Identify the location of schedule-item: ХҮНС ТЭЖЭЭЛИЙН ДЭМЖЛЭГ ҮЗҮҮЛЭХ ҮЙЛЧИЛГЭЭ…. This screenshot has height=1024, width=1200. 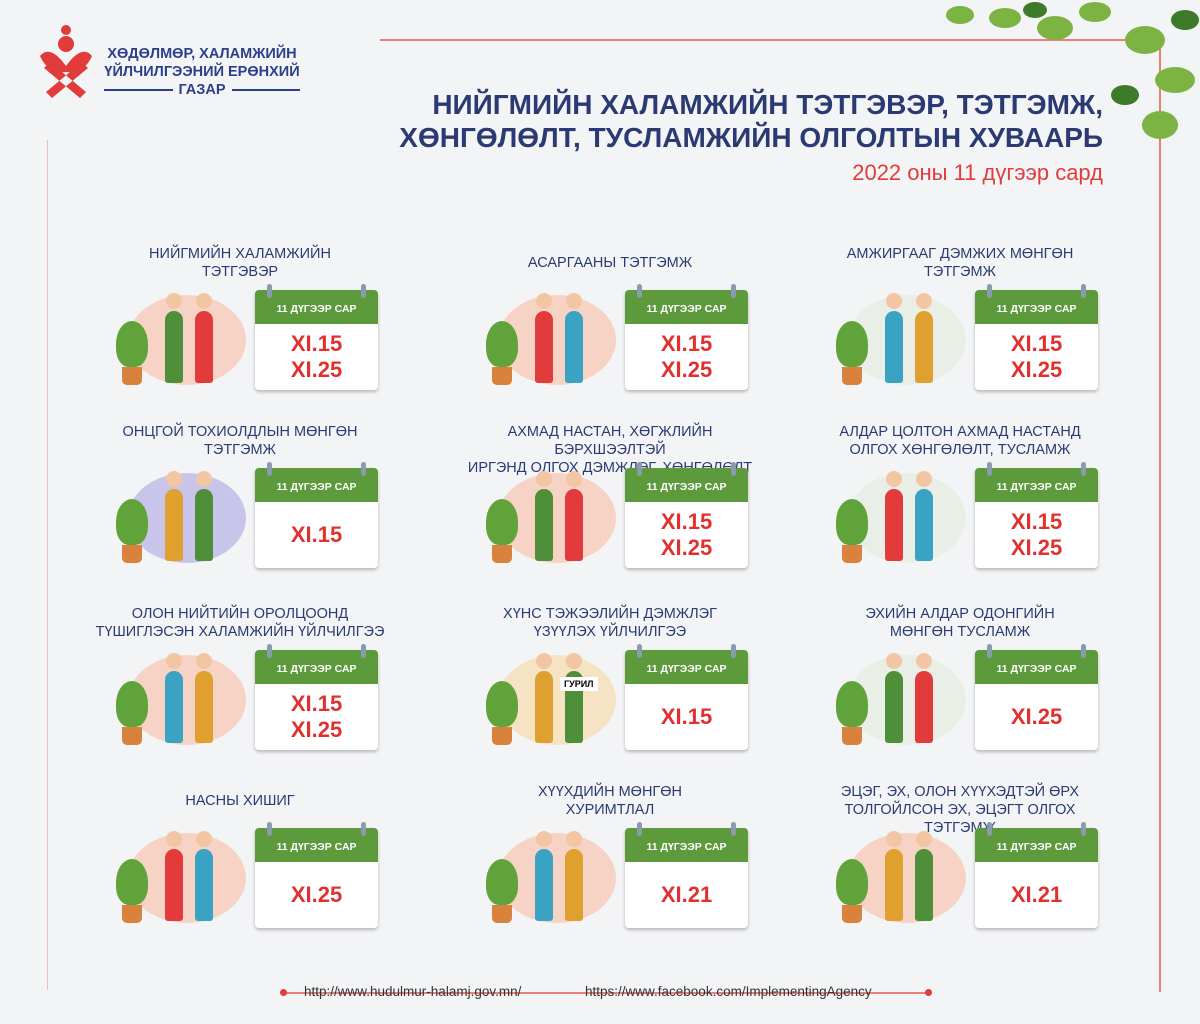
(640, 690).